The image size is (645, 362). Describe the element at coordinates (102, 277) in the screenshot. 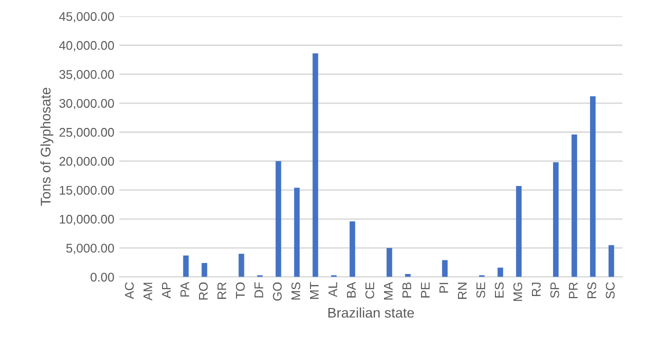

I see `y-tick-label: 0.00` at that location.